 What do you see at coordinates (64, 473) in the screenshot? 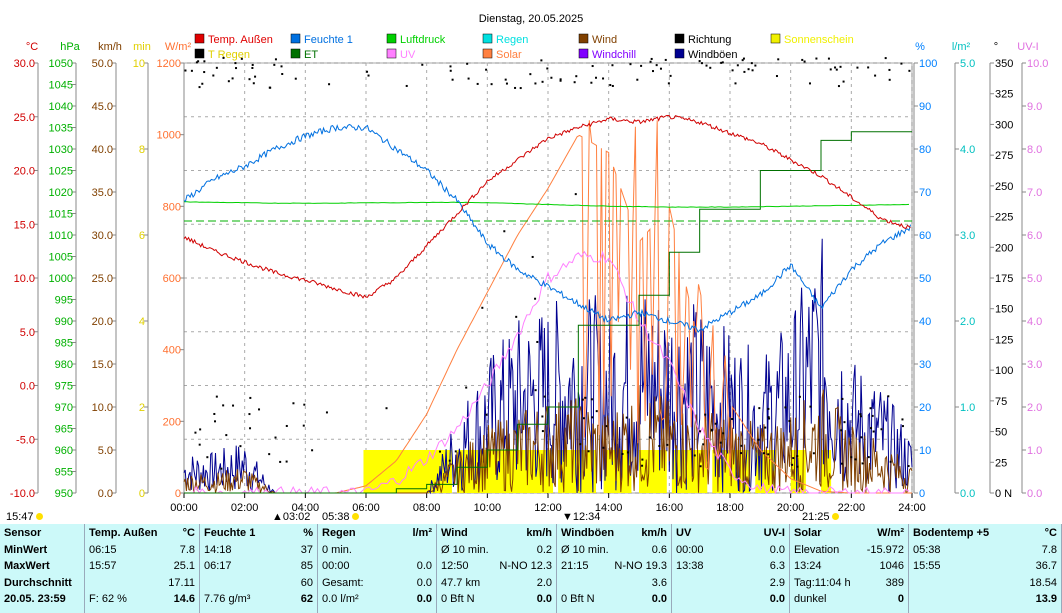
I see `axis-tick-label: 955` at bounding box center [64, 473].